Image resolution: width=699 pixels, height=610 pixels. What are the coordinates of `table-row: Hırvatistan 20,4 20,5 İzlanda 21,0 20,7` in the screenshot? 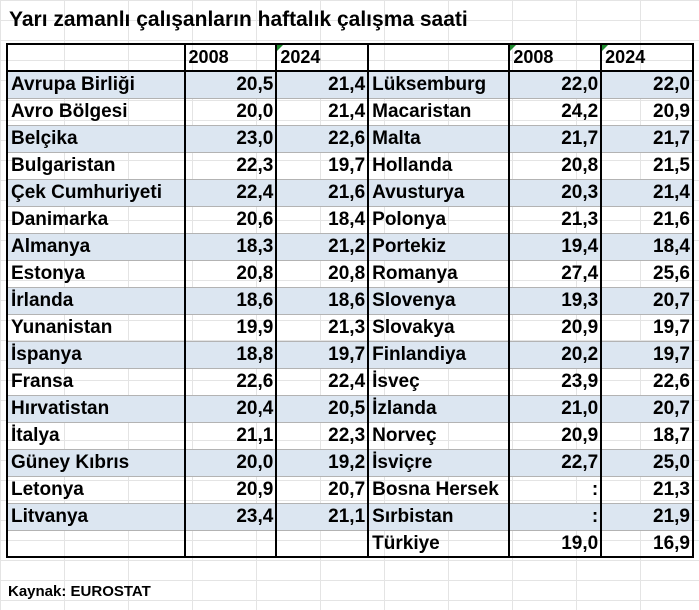 It's located at (350, 408).